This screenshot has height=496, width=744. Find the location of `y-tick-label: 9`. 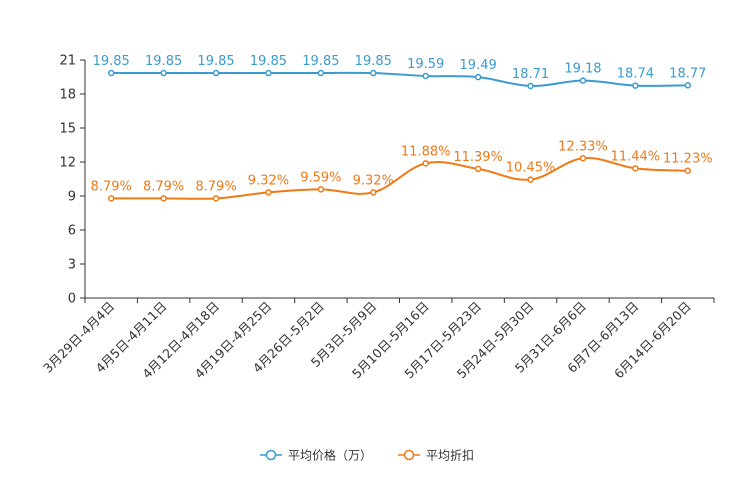

y-tick-label: 9 is located at coordinates (72, 197).